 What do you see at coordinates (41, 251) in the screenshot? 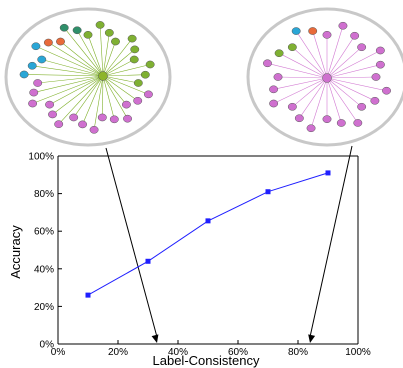
I see `y-tick-labels: 0% 20% 40% 60% 80% 100%` at bounding box center [41, 251].